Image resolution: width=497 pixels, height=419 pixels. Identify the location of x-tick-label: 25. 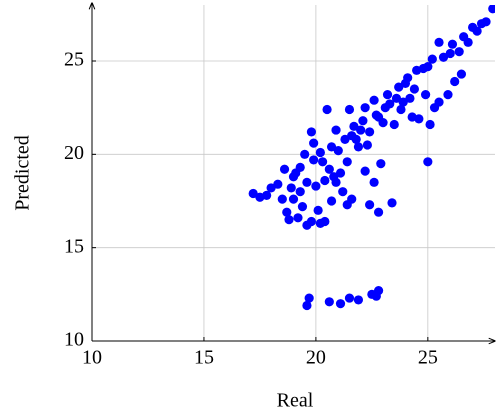
(428, 358).